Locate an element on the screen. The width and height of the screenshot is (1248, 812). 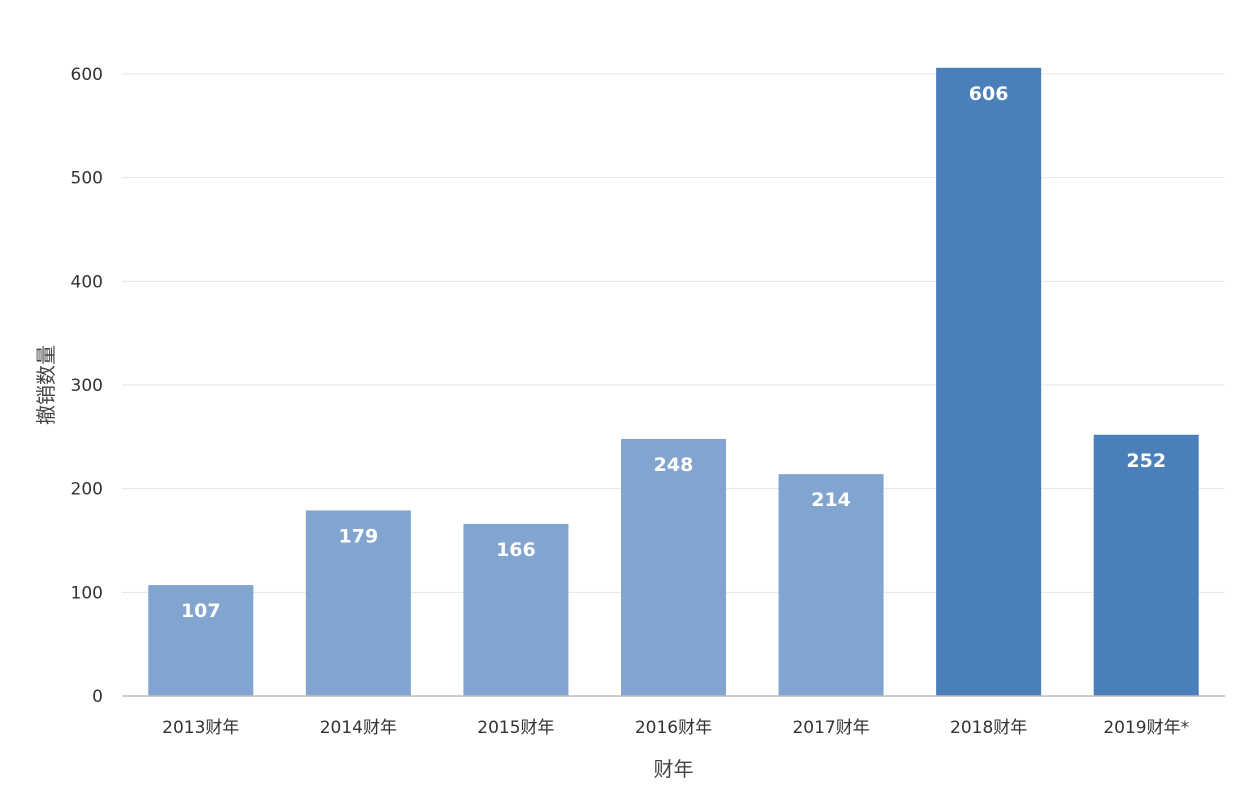
x-axis-title: 财年 is located at coordinates (674, 769).